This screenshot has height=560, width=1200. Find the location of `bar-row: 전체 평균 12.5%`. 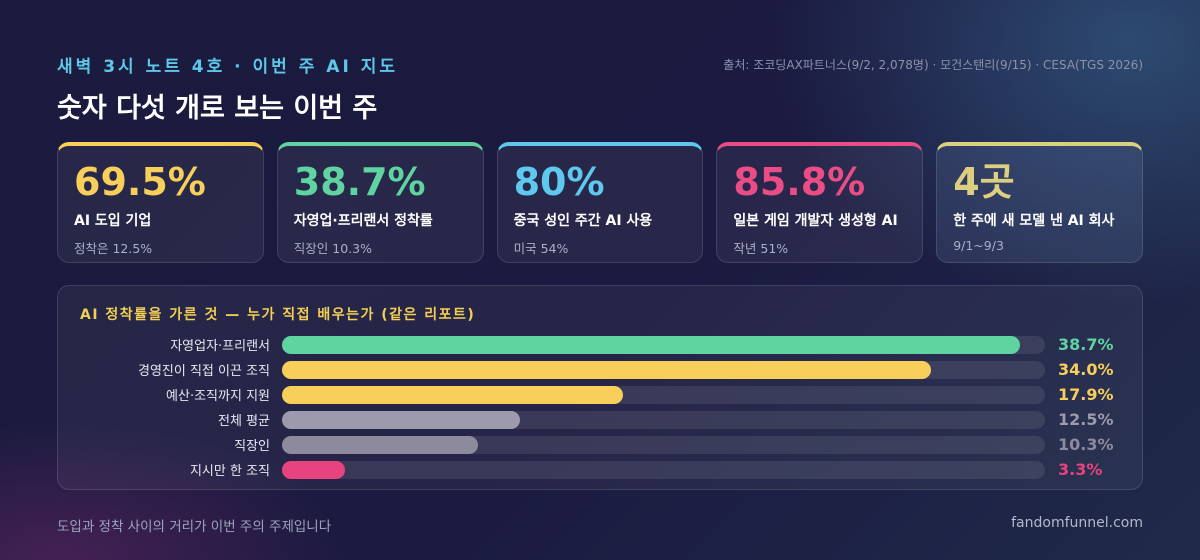

bar-row: 전체 평균 12.5% is located at coordinates (601, 419).